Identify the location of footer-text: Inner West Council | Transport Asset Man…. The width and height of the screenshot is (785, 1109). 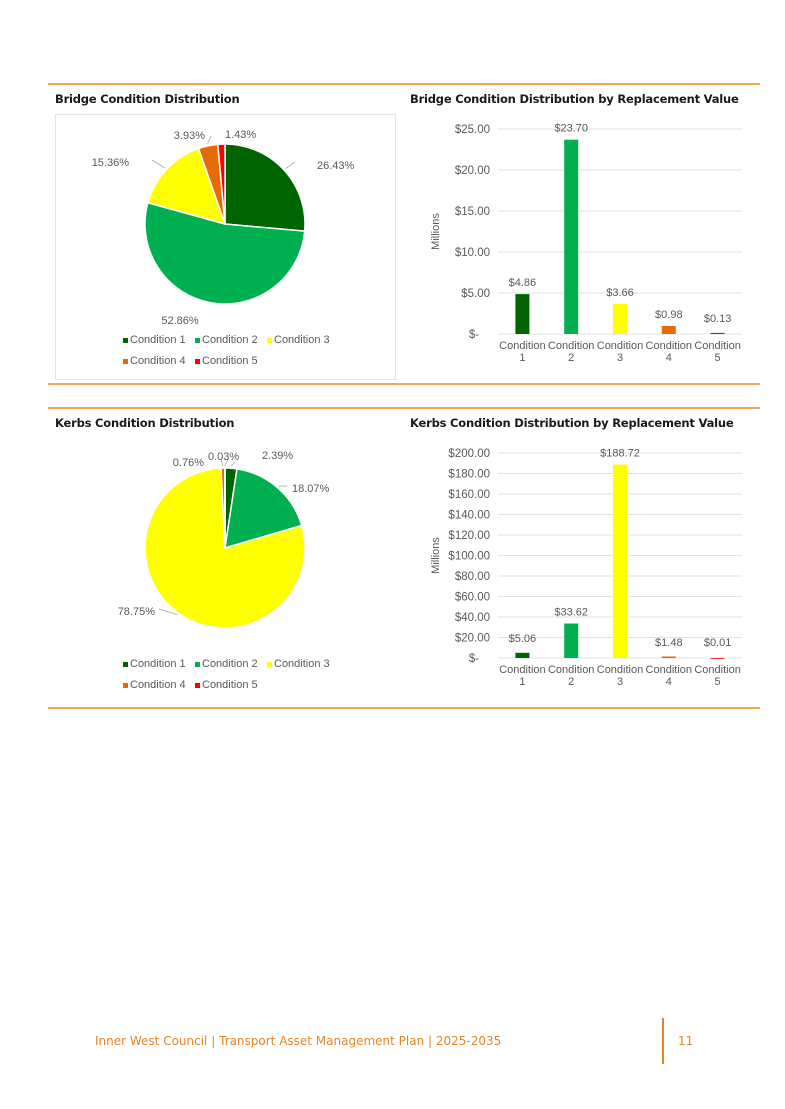
(298, 1041).